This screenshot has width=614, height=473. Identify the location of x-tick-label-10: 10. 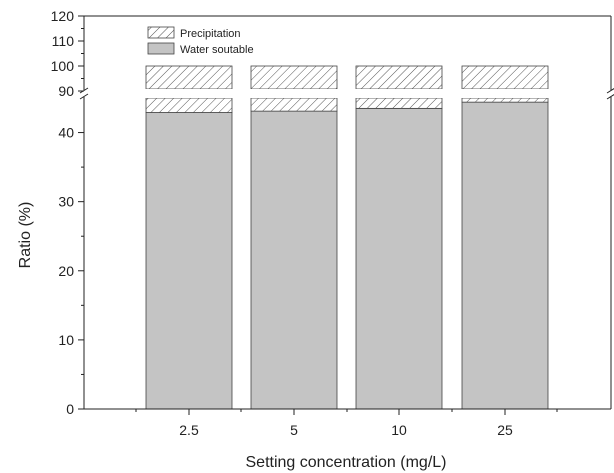
(399, 430).